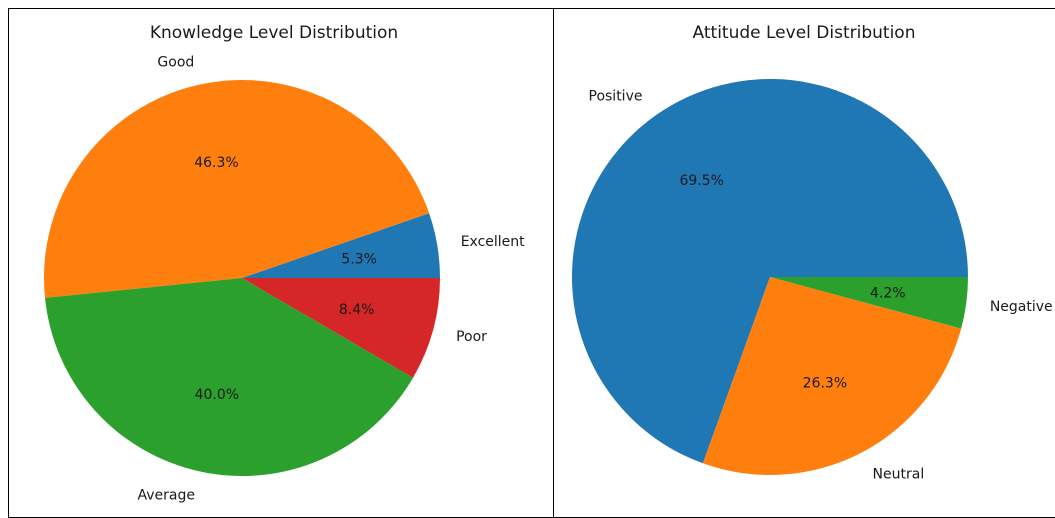  What do you see at coordinates (175, 62) in the screenshot?
I see `knowledge-category-label-good: Good` at bounding box center [175, 62].